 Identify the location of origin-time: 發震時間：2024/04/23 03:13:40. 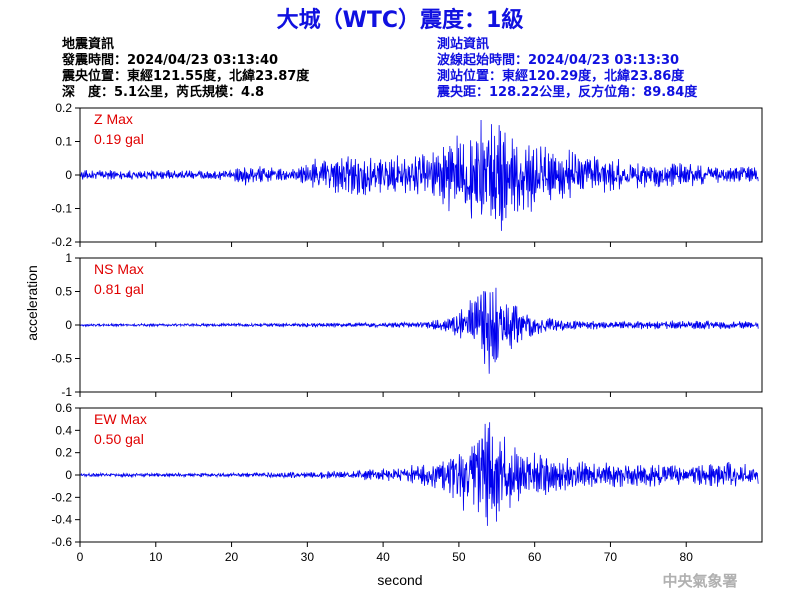
(169, 60).